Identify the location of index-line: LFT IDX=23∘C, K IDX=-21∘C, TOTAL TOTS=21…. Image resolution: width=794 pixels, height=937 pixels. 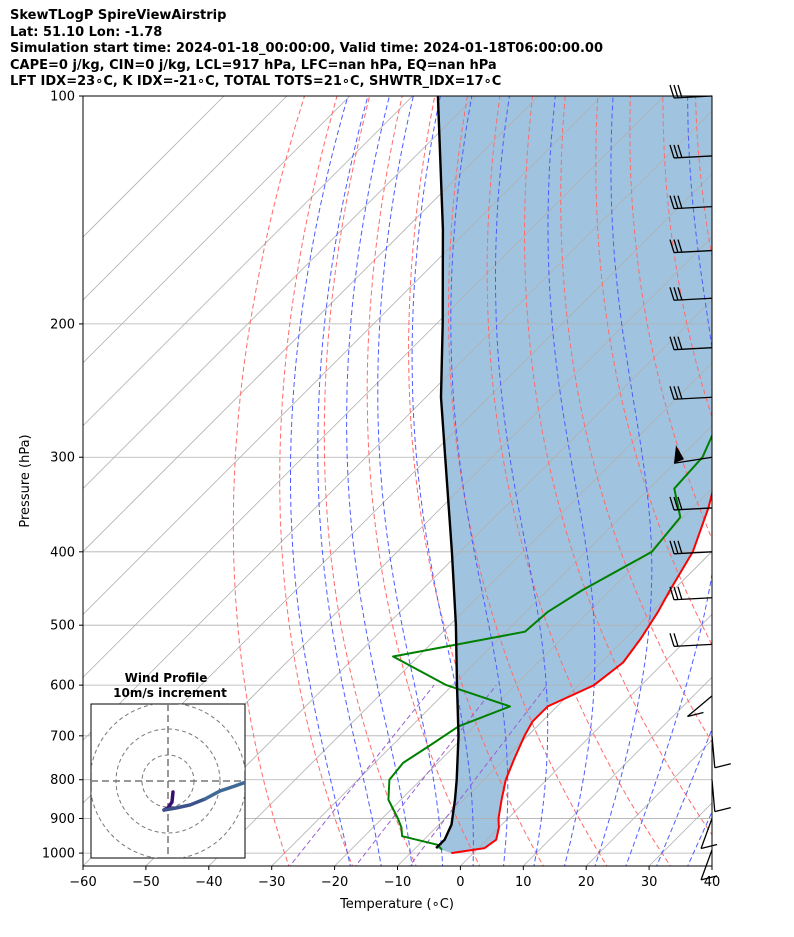
(256, 82).